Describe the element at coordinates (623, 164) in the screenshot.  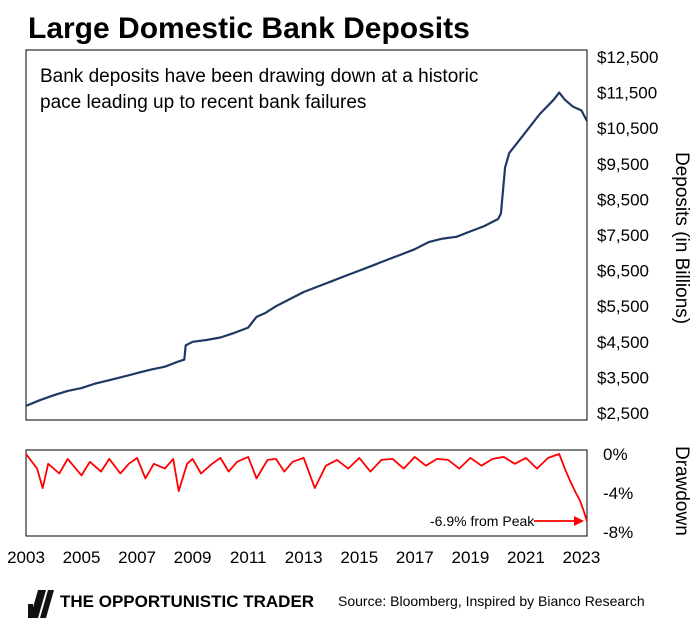
I see `deposits-y-tick-label: $9,500` at that location.